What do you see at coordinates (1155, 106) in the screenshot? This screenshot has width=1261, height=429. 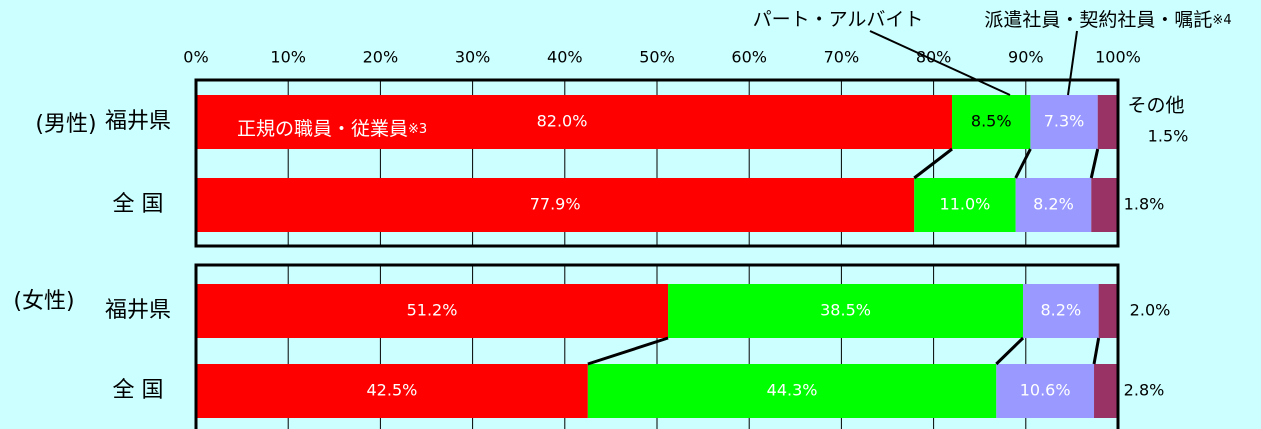 I see `series-label-other: その他` at bounding box center [1155, 106].